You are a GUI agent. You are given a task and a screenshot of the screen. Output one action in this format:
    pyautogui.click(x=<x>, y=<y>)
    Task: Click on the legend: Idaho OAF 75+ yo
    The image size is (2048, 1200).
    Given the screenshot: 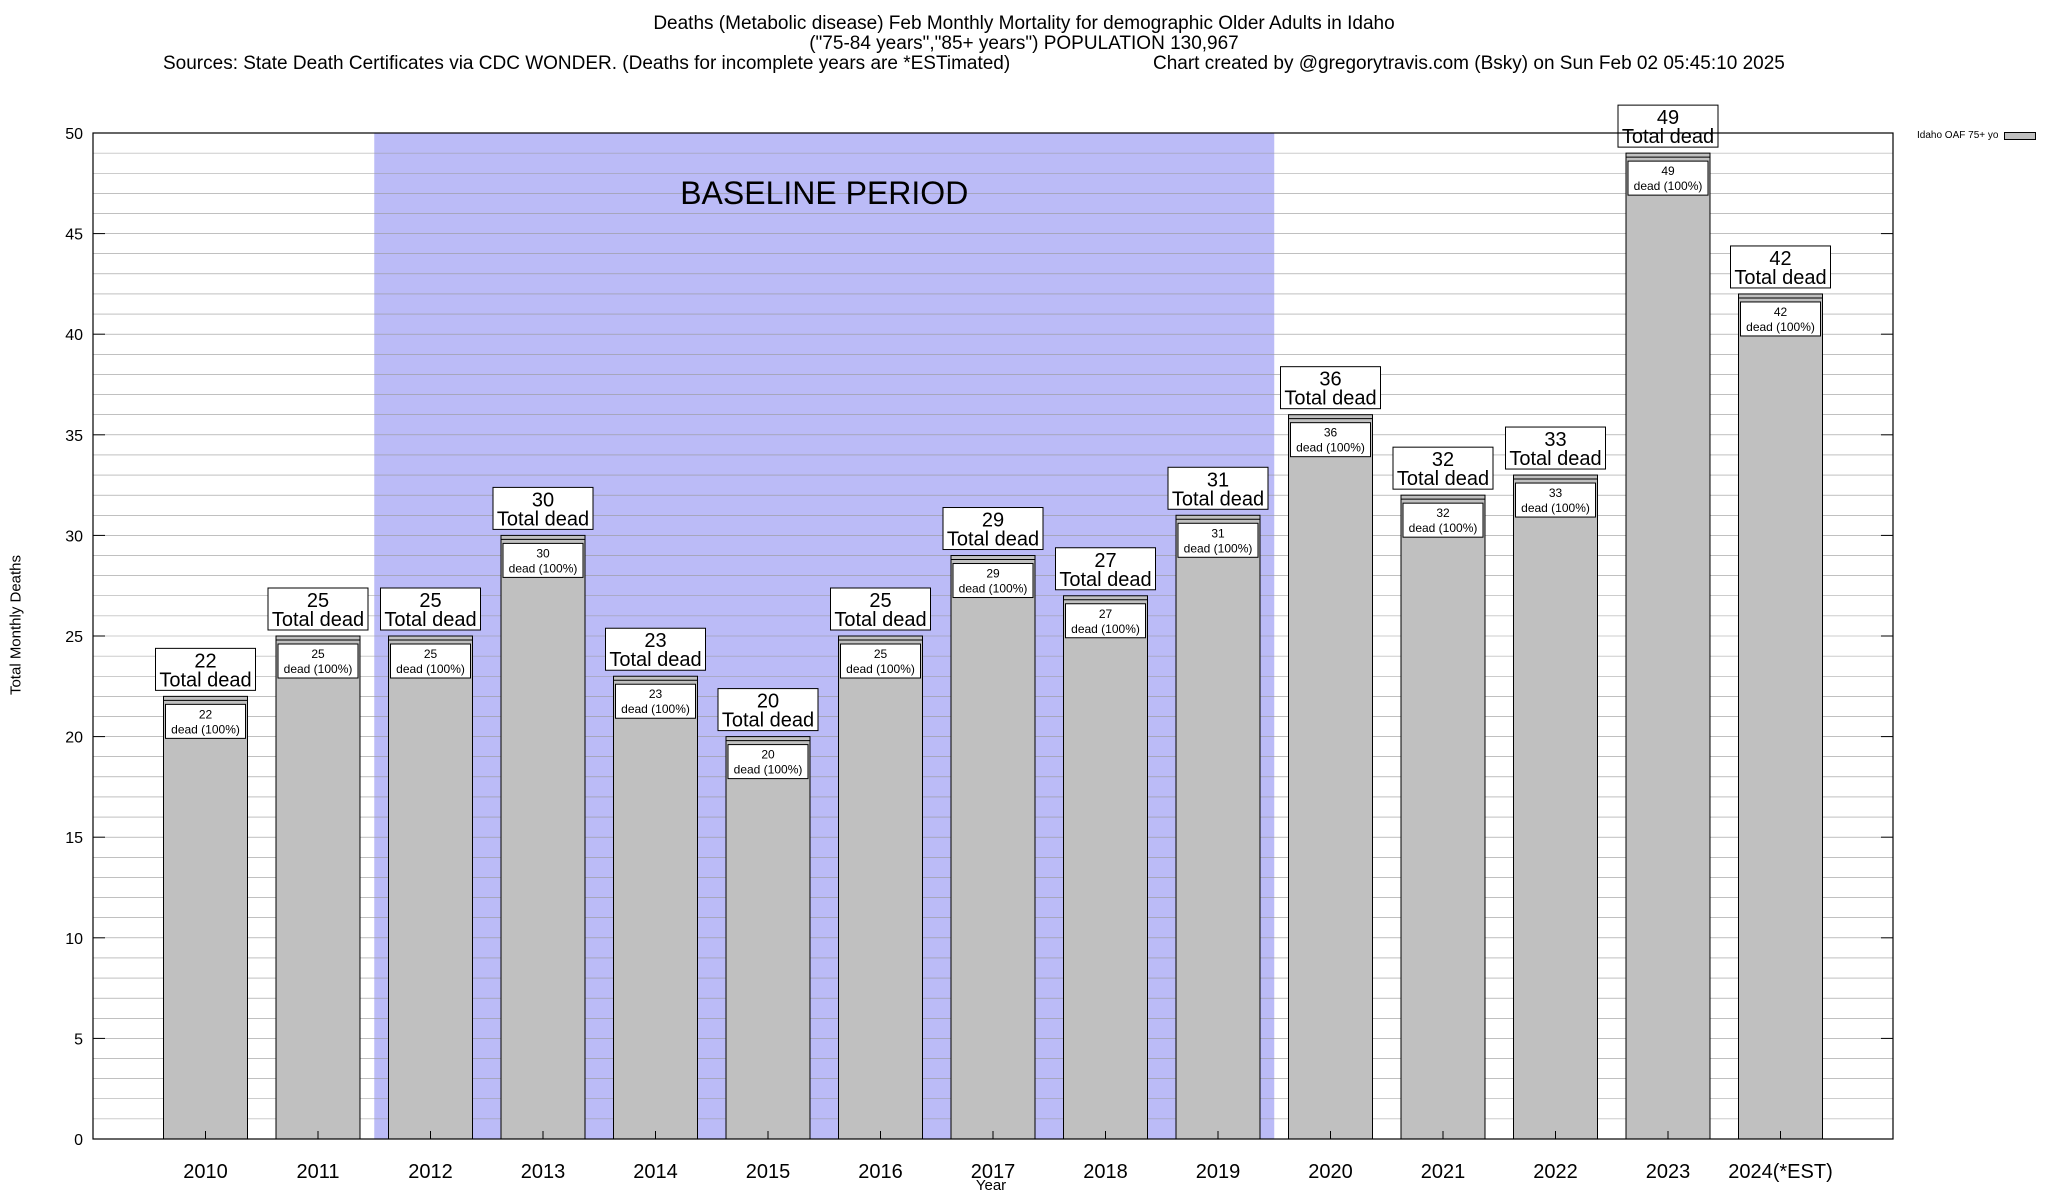 What is the action you would take?
    pyautogui.click(x=1977, y=135)
    